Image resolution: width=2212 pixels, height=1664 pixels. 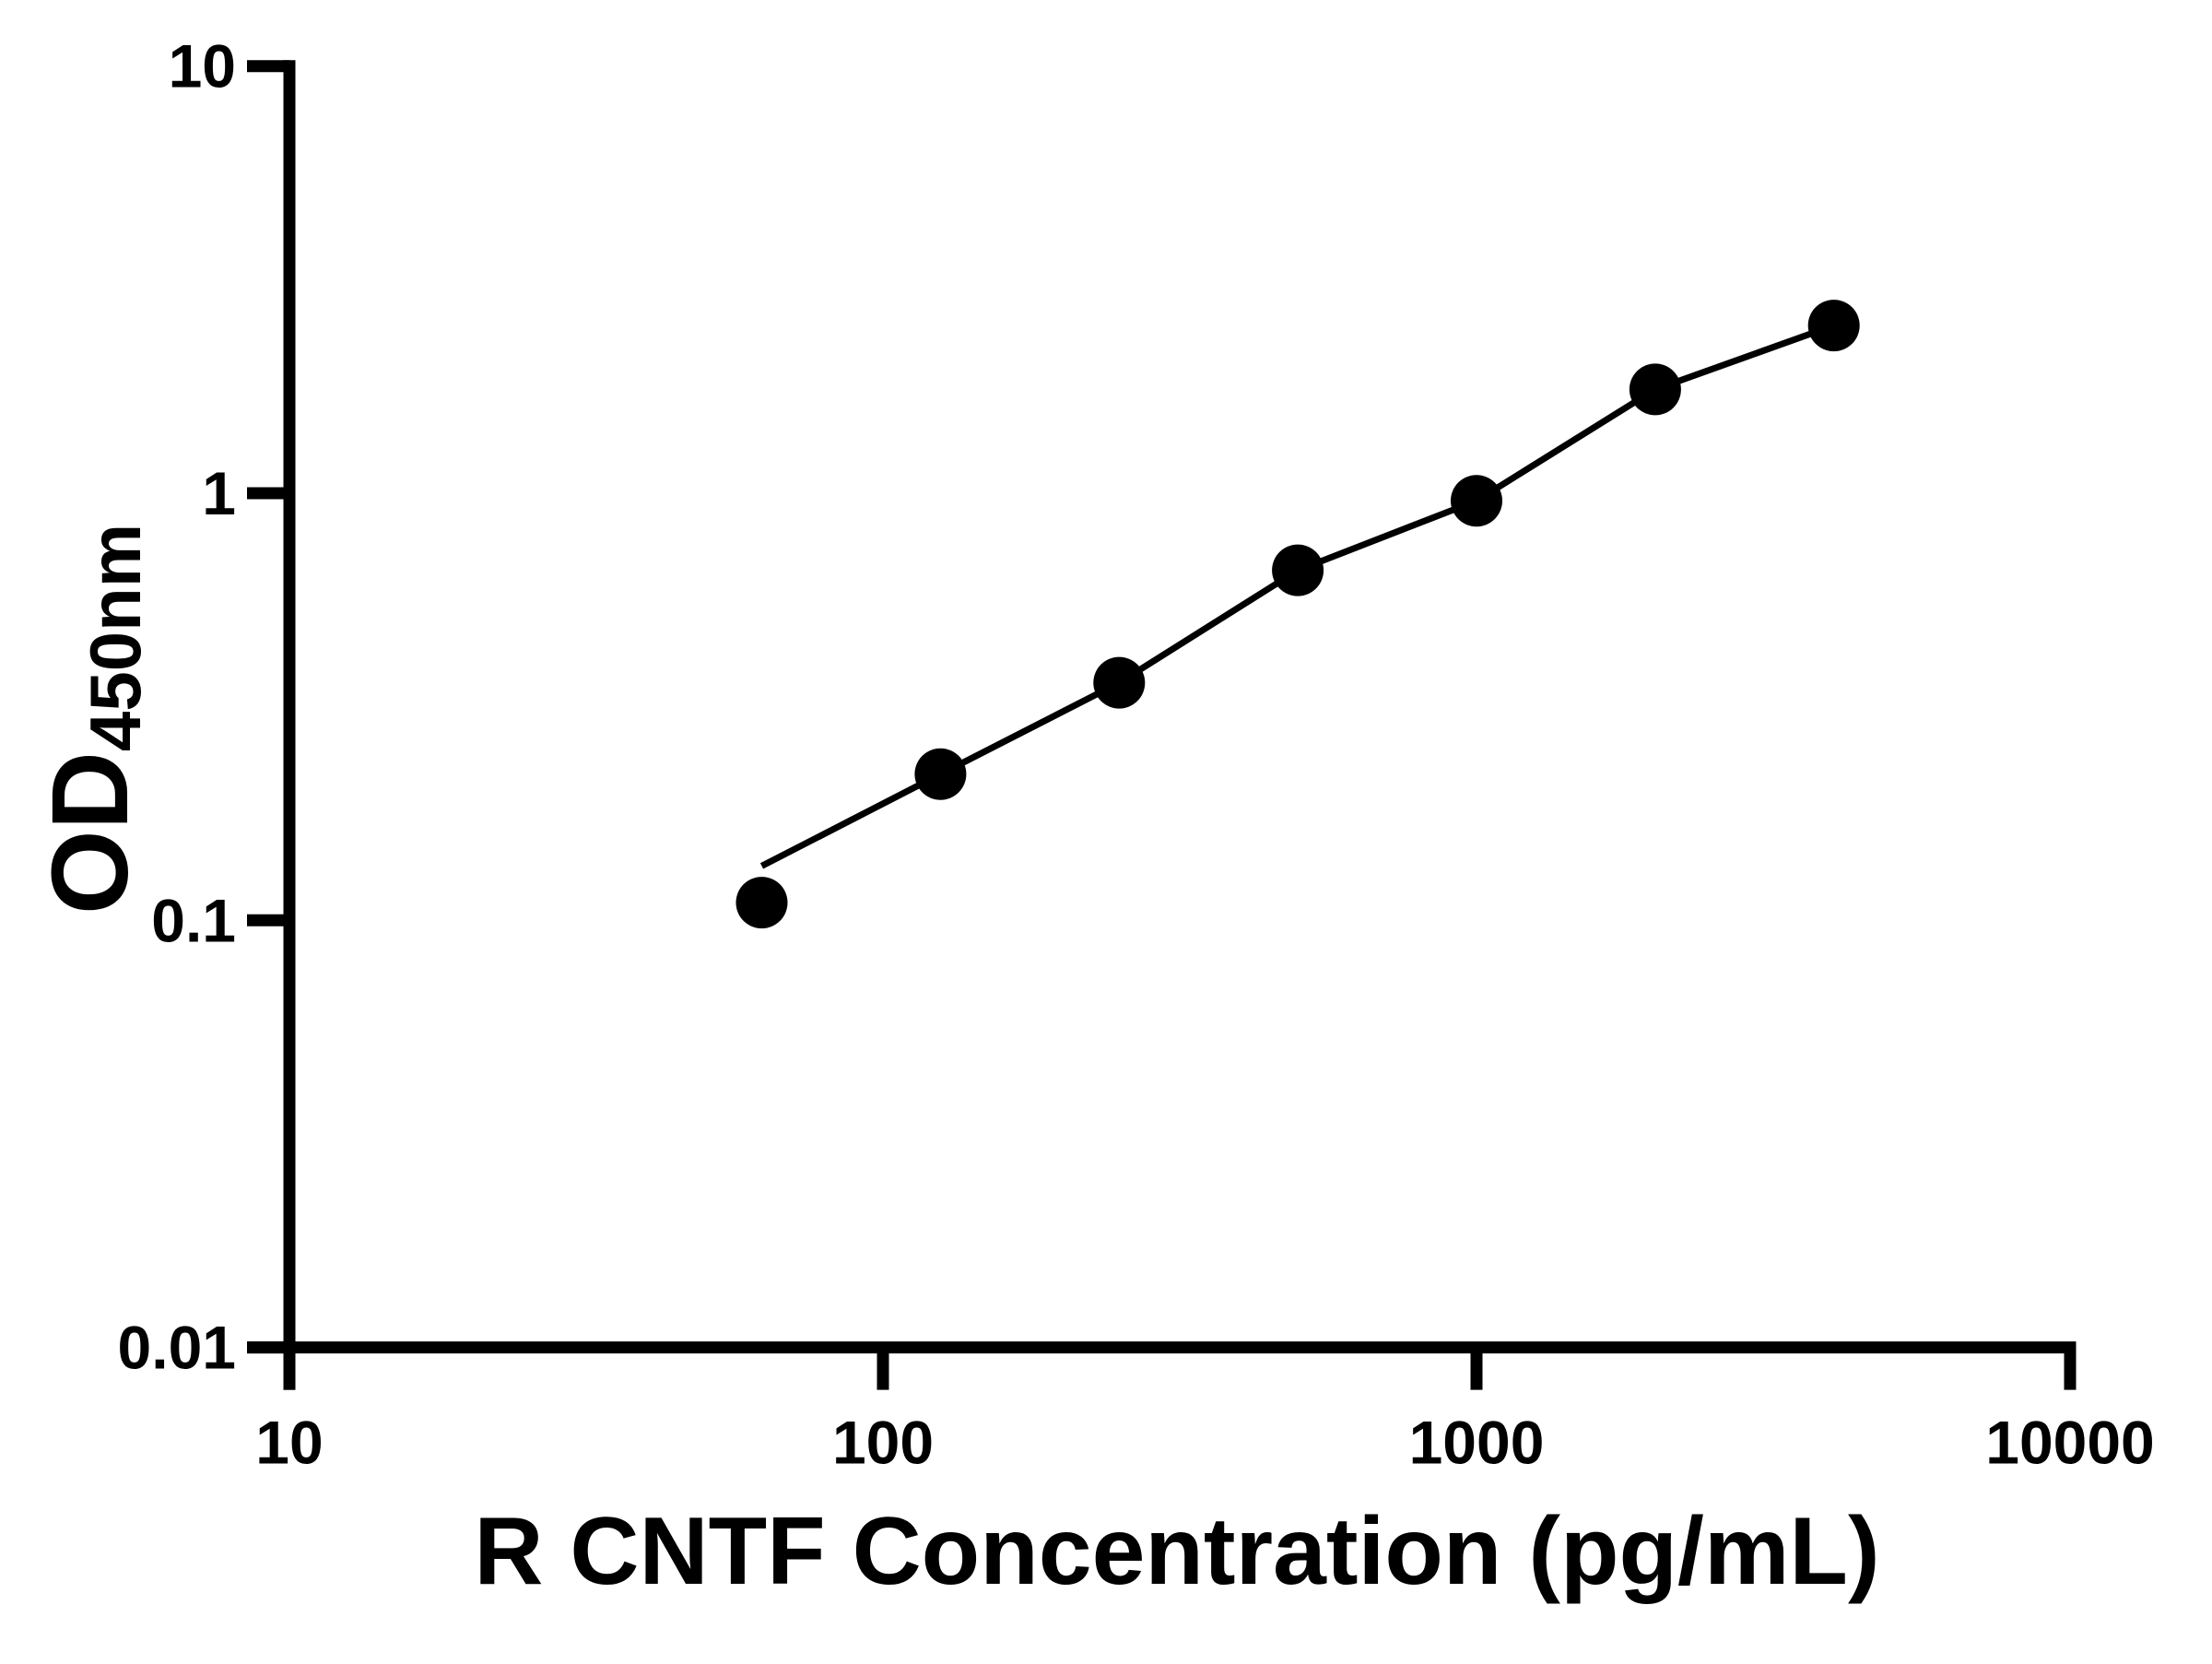 What do you see at coordinates (883, 1443) in the screenshot?
I see `x-tick-label: 100` at bounding box center [883, 1443].